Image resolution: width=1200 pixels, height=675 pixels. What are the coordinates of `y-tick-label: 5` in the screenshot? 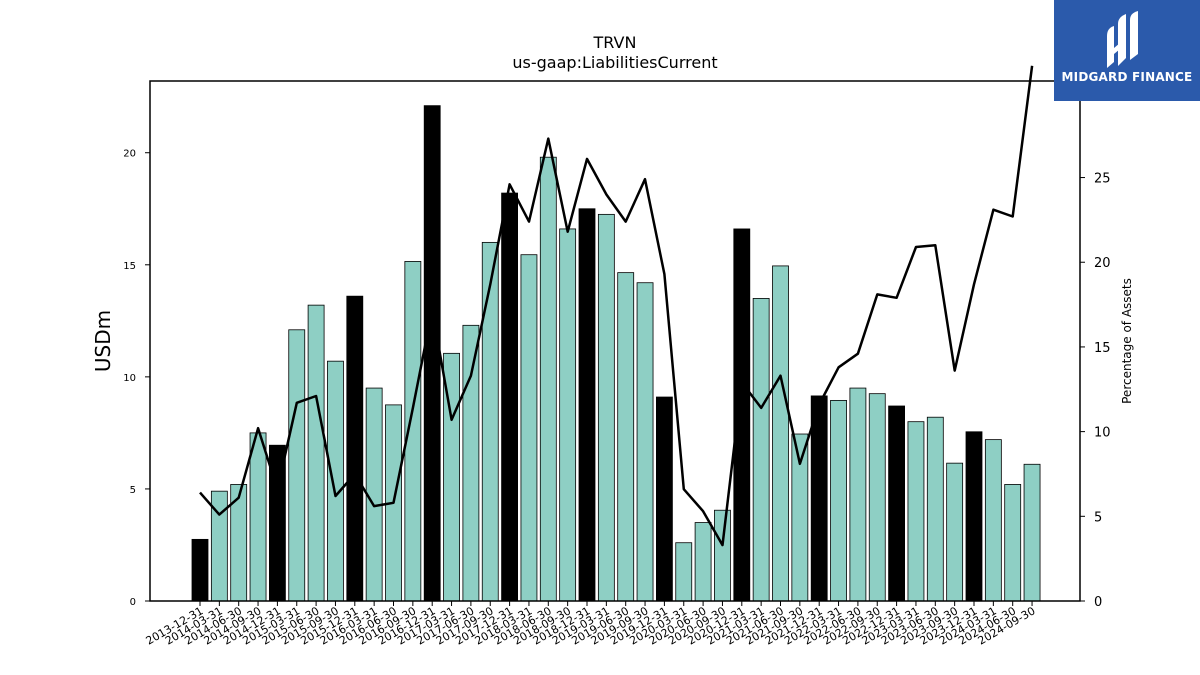 It's located at (133, 490).